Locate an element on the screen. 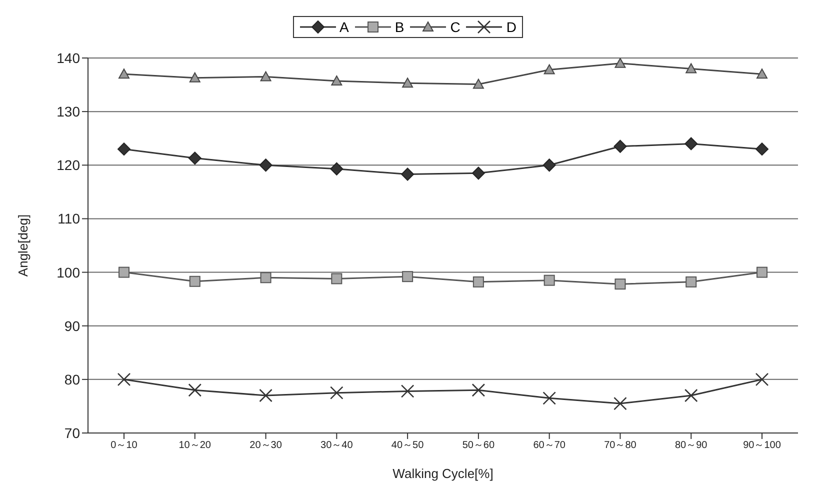 This screenshot has width=829, height=497. x-tick-label: 50～60 is located at coordinates (479, 446).